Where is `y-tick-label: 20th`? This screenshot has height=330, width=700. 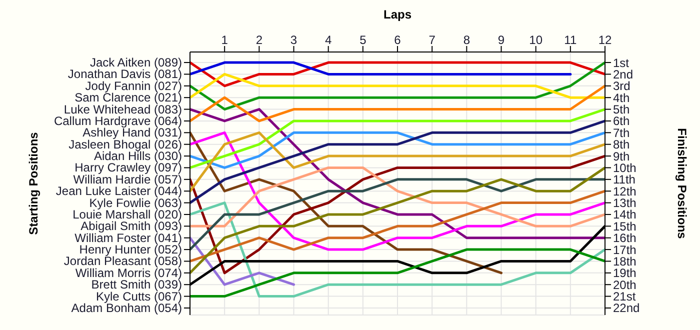 y-tick-label: 20th is located at coordinates (624, 285).